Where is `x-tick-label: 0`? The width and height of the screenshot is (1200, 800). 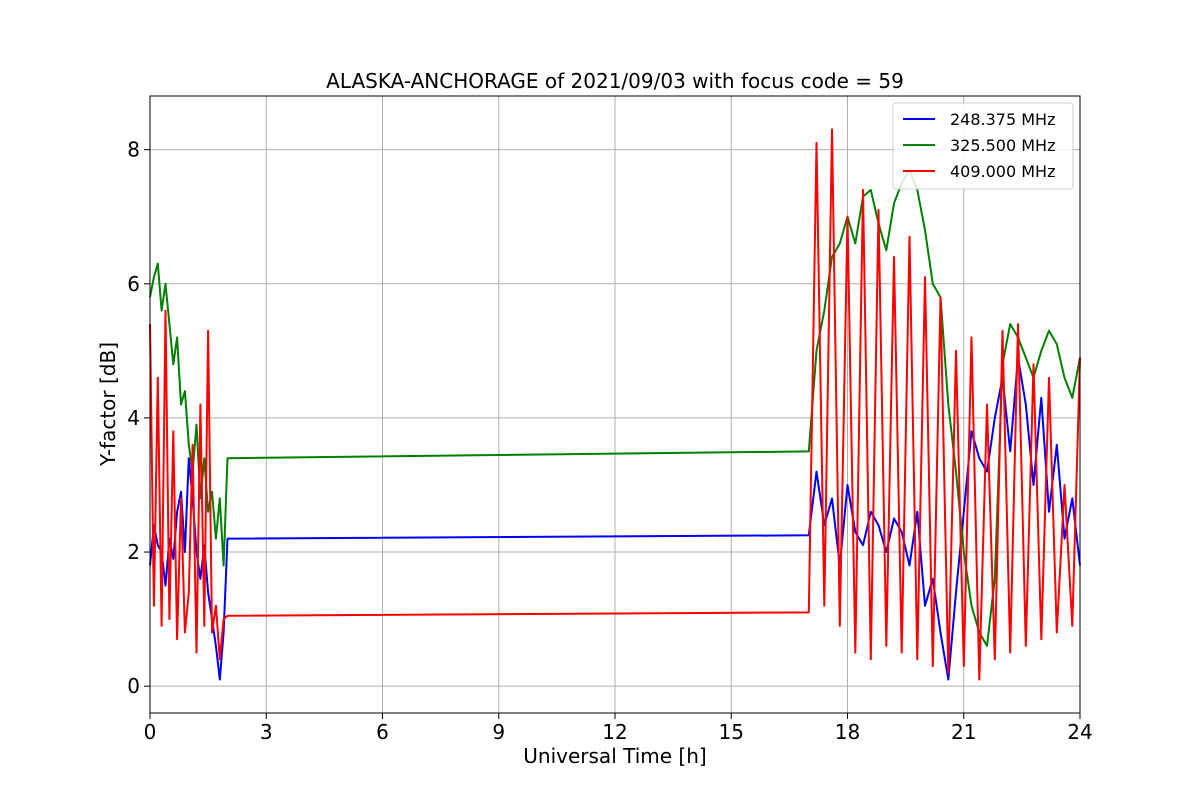
x-tick-label: 0 is located at coordinates (150, 732).